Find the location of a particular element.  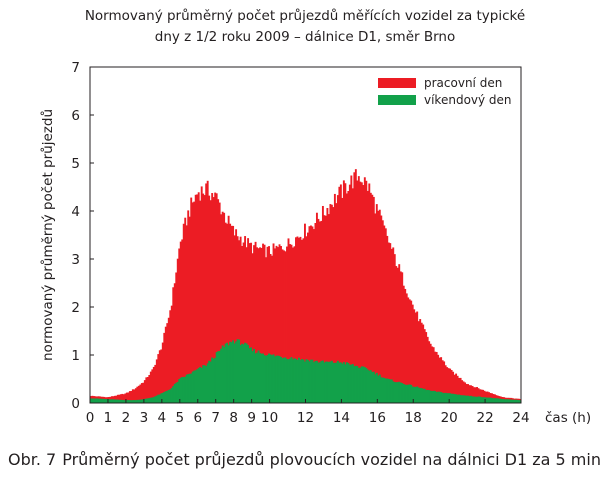

legend-swatch-vikendovy-den is located at coordinates (397, 100).